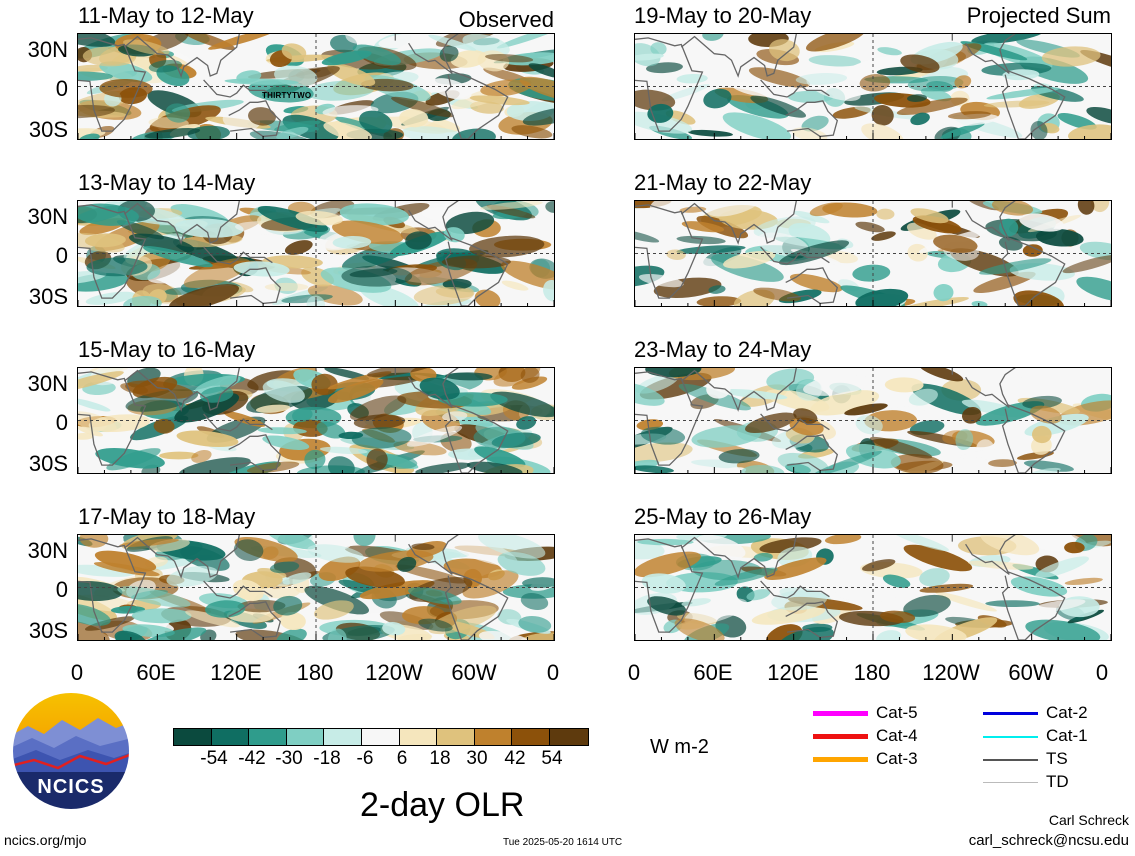  What do you see at coordinates (45, 840) in the screenshot?
I see `footer-url: ncics.org/mjo` at bounding box center [45, 840].